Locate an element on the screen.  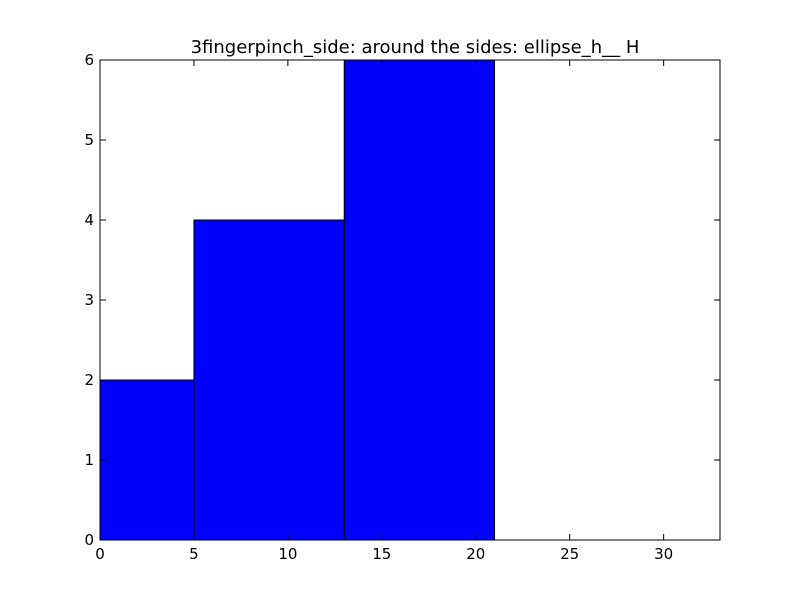
x-tick-label: 25 is located at coordinates (569, 554).